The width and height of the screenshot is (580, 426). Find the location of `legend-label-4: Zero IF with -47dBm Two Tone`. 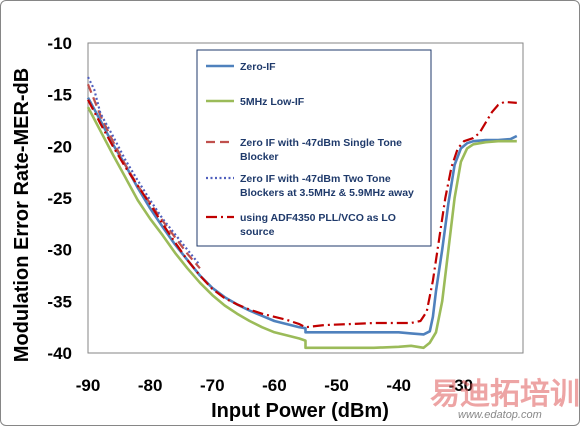

legend-label-4: Zero IF with -47dBm Two Tone is located at coordinates (315, 179).